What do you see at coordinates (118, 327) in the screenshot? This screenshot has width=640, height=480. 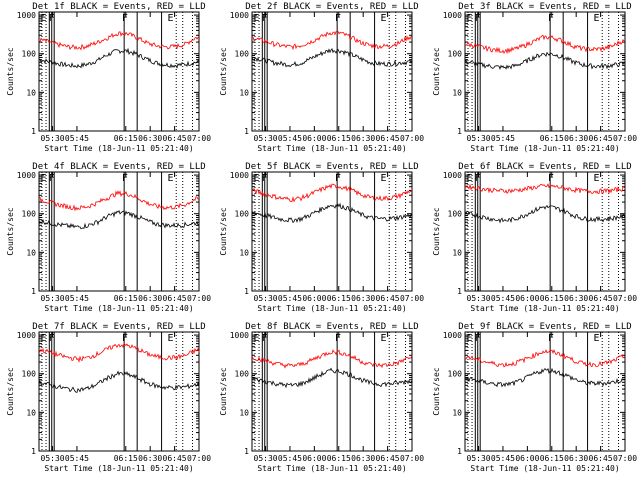 I see `chart-title: Det 7f BLACK = Events, RED = LLD` at bounding box center [118, 327].